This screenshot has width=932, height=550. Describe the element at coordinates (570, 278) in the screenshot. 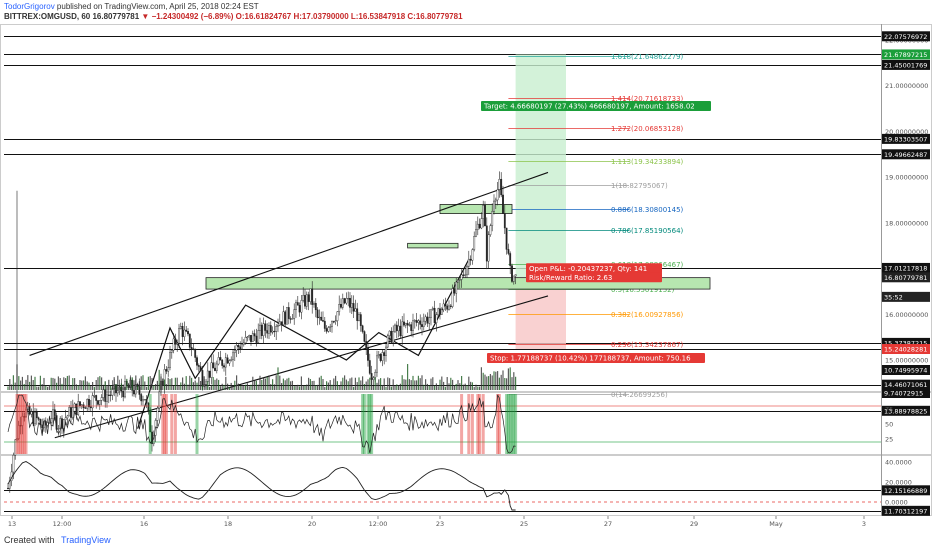

I see `risk-reward-label: Risk/Reward Ratio: 2.63` at that location.